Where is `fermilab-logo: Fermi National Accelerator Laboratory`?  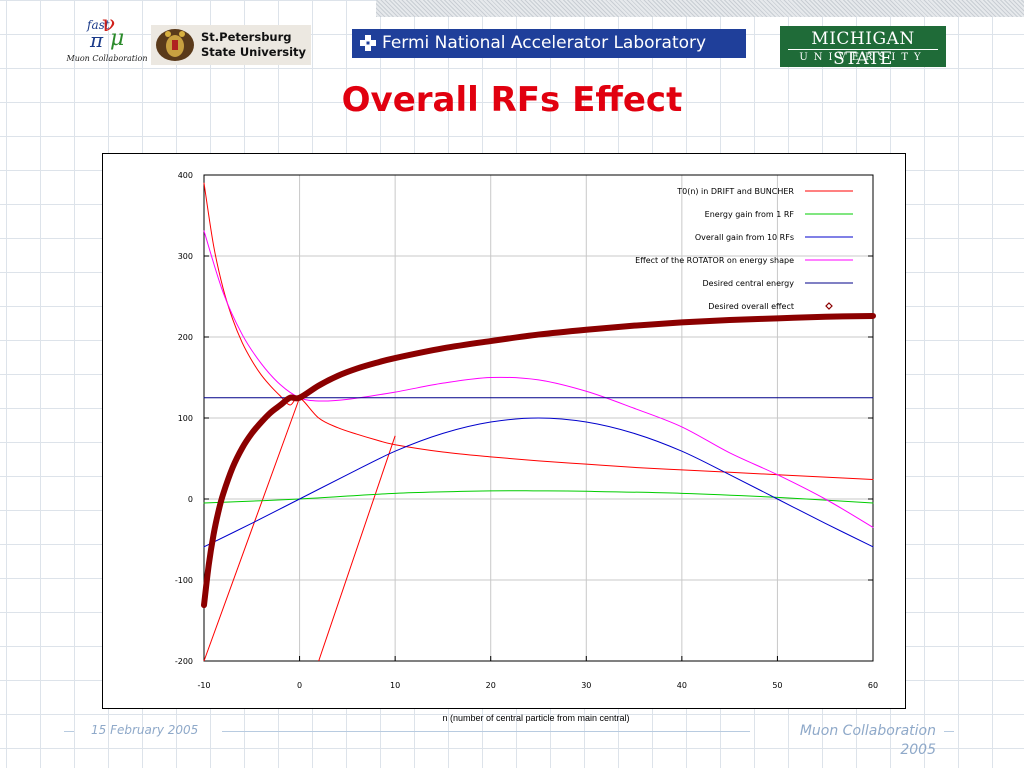
fermilab-logo: Fermi National Accelerator Laboratory is located at coordinates (549, 43).